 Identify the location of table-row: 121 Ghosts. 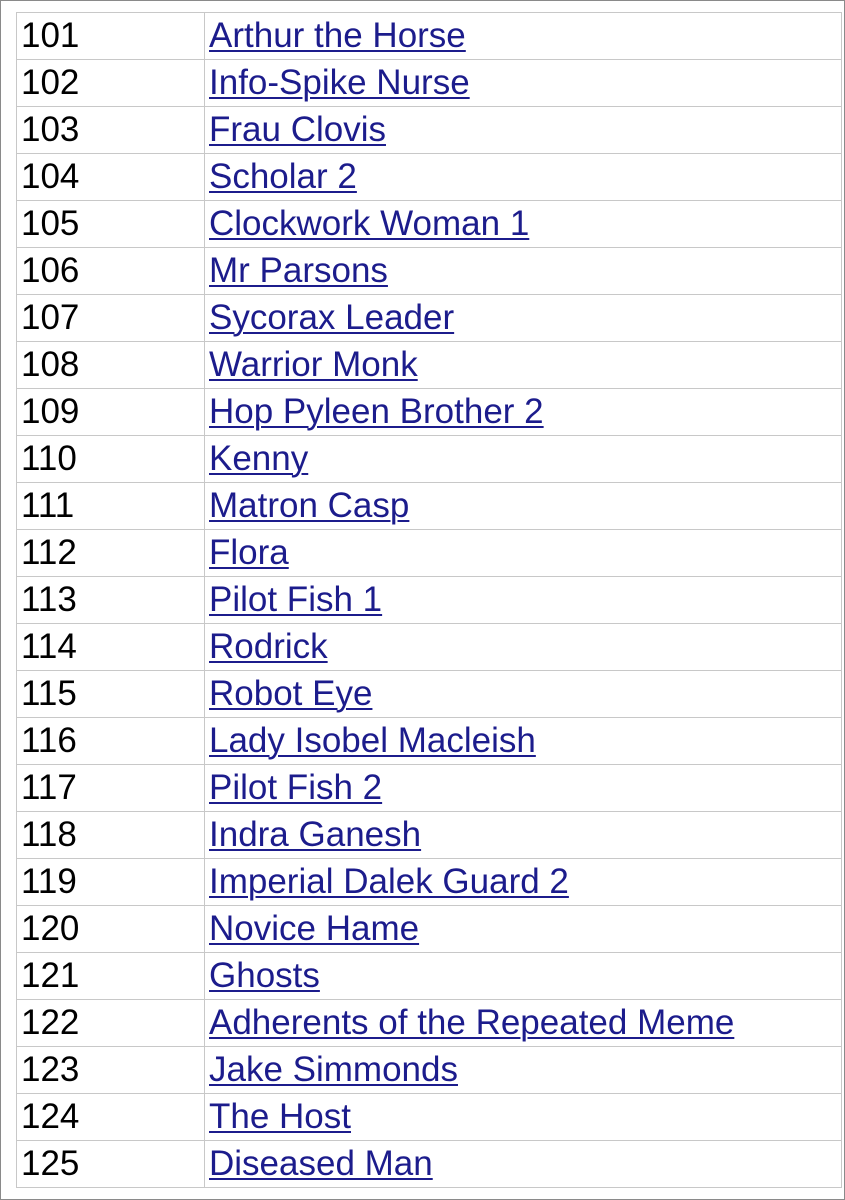
(429, 976).